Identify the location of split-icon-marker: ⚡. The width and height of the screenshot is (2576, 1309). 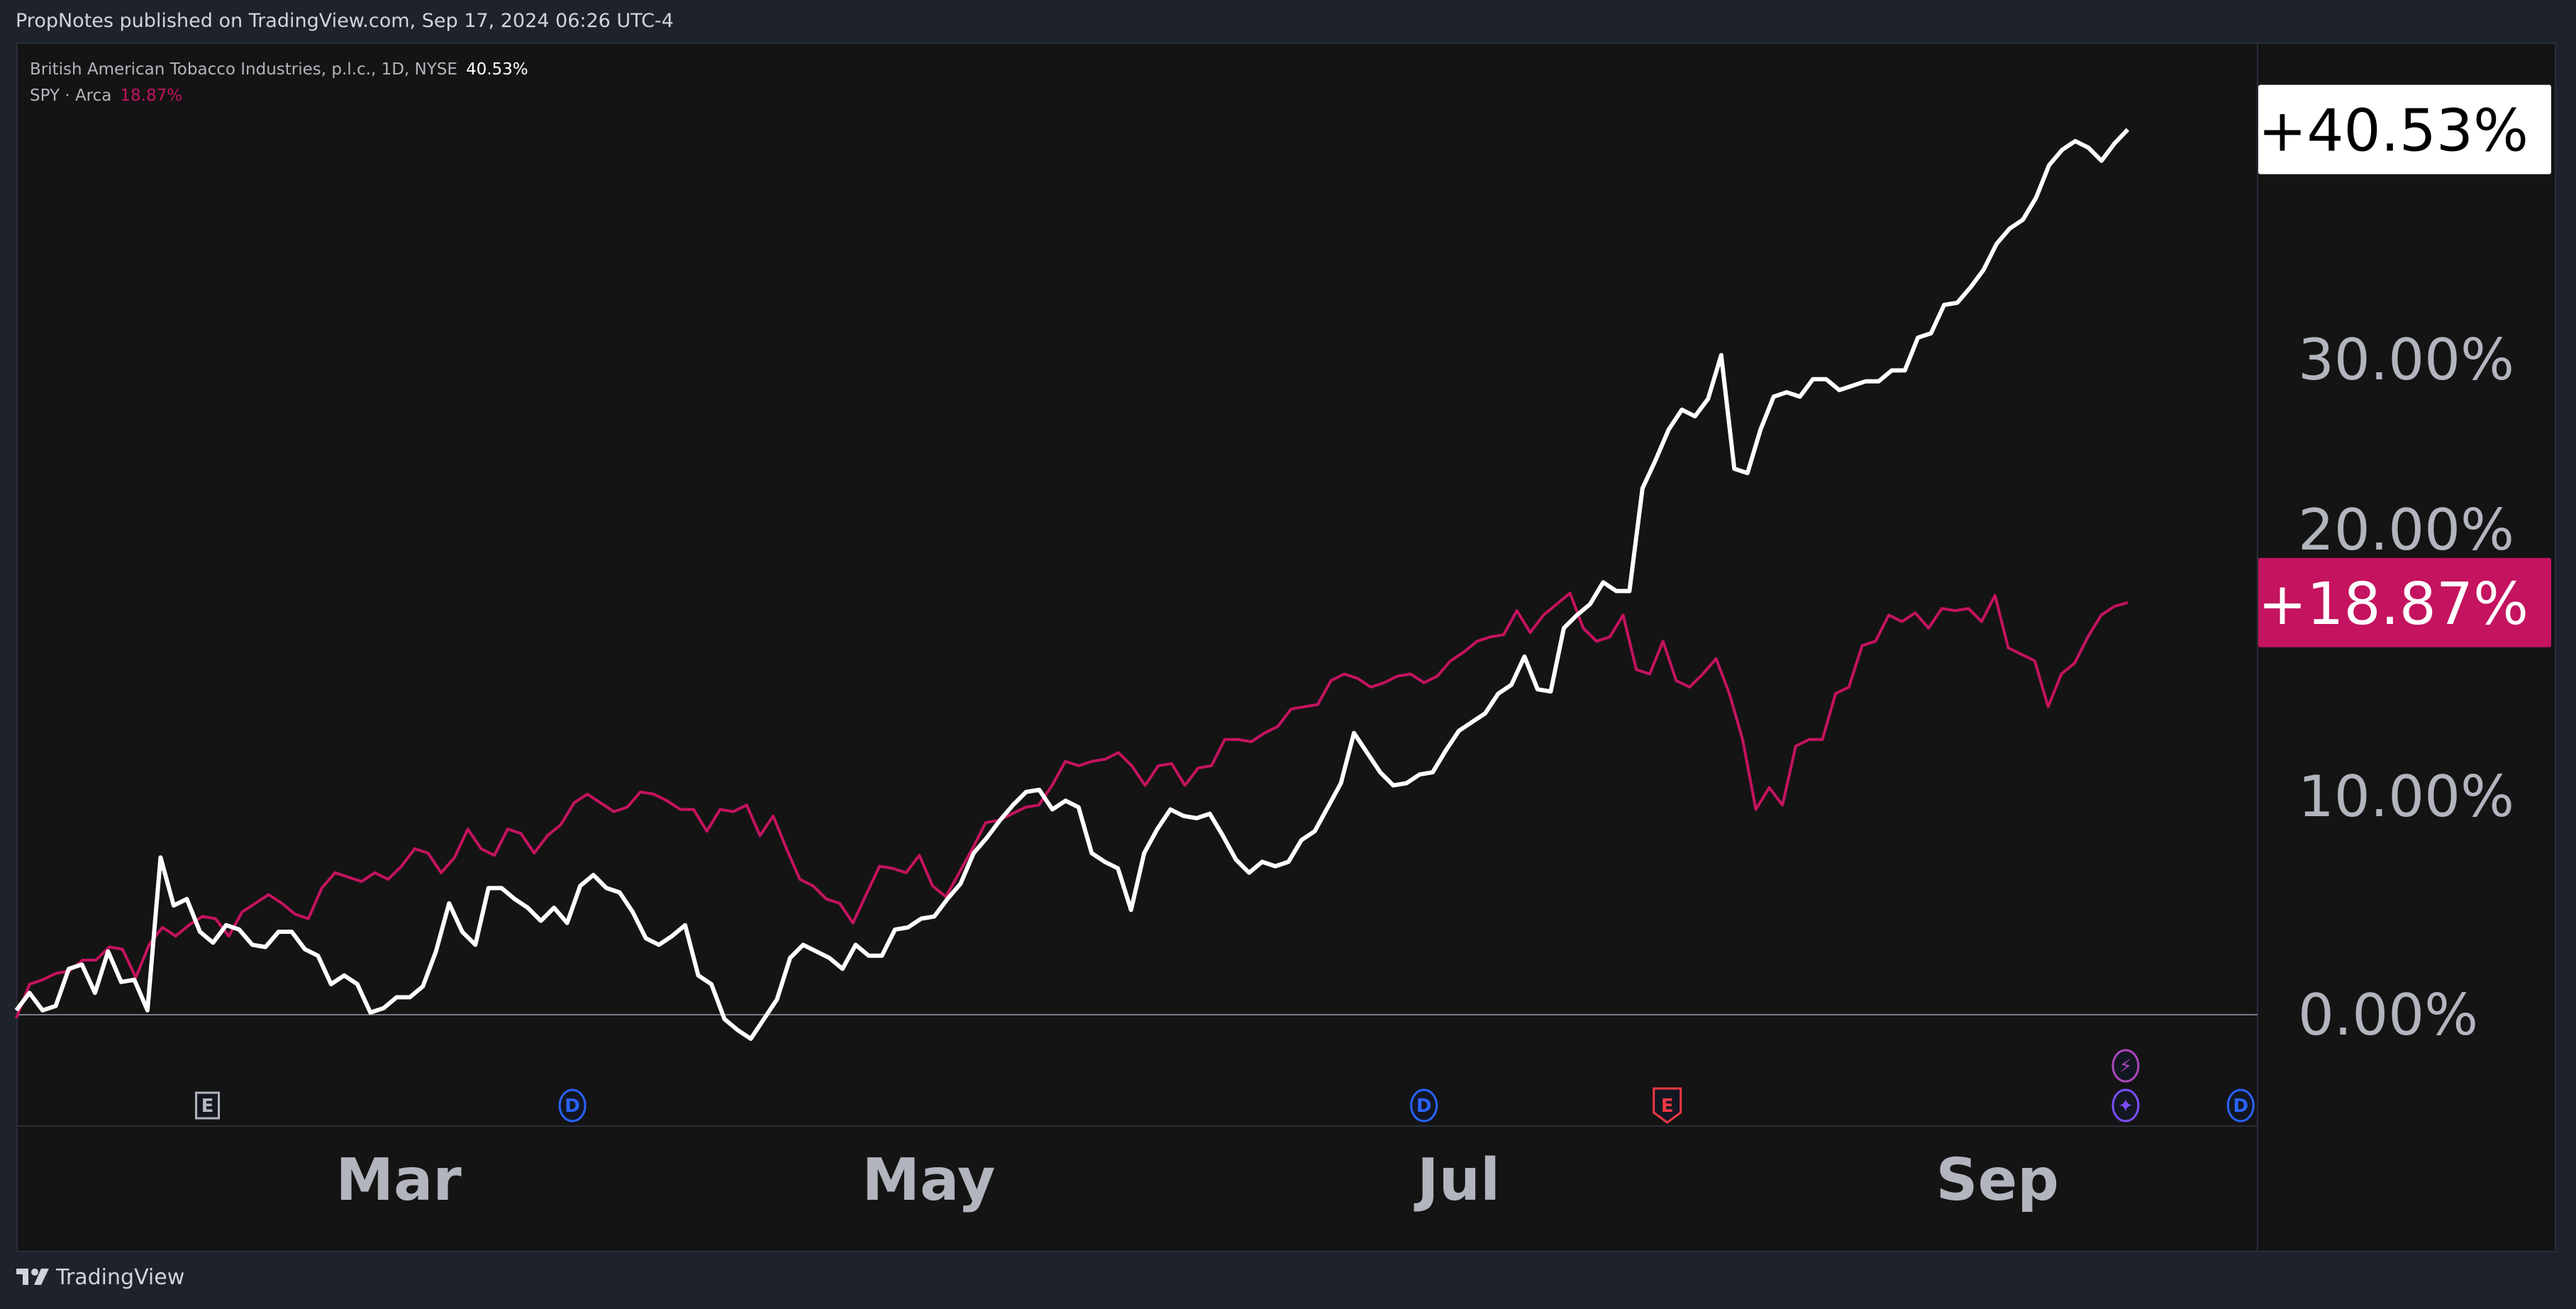
(2125, 1066).